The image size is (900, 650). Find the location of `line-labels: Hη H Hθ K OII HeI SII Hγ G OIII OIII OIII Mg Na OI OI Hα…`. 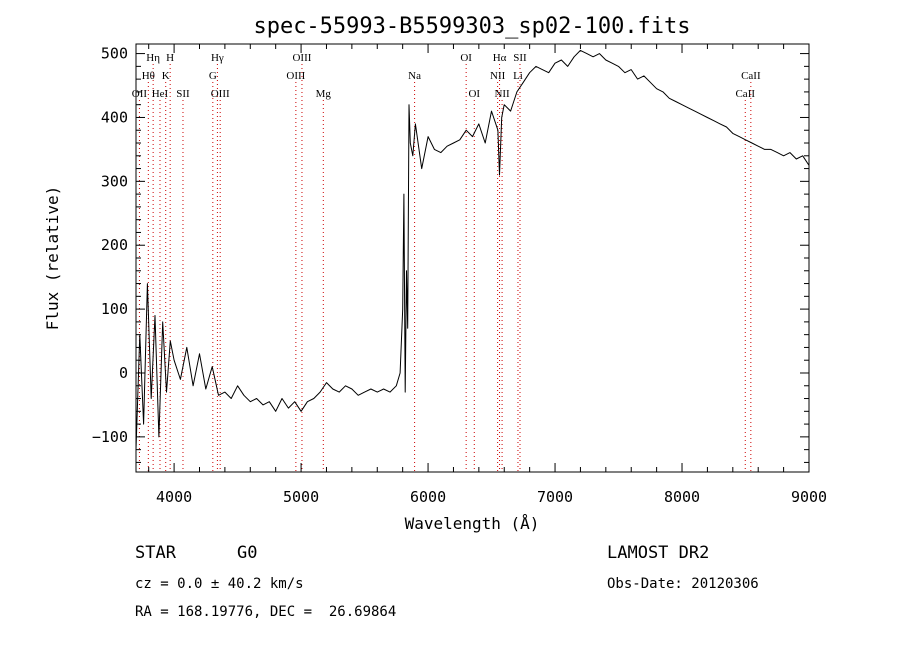

line-labels: Hη H Hθ K OII HeI SII Hγ G OIII OIII OIII Mg Na OI OI Hα… is located at coordinates (446, 76).